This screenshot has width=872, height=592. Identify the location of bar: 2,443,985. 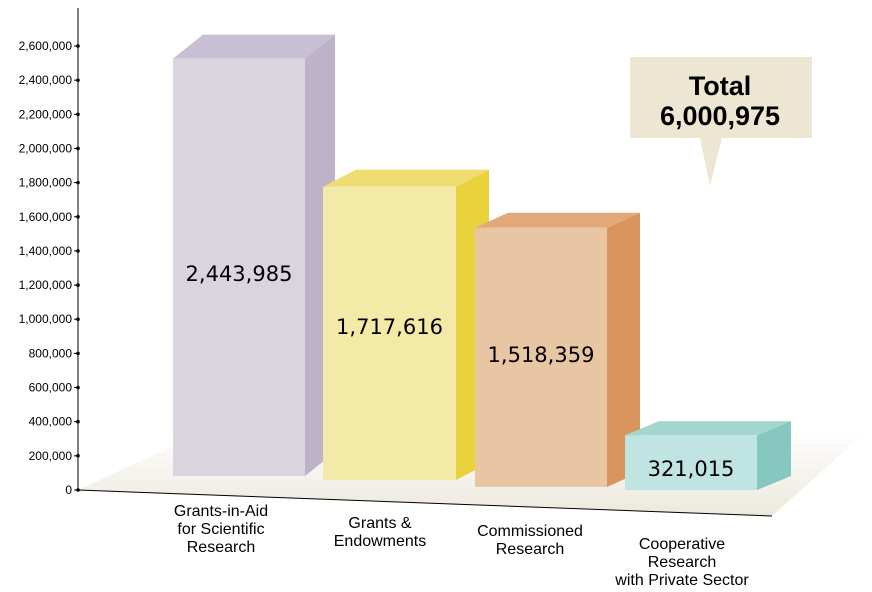
(254, 255).